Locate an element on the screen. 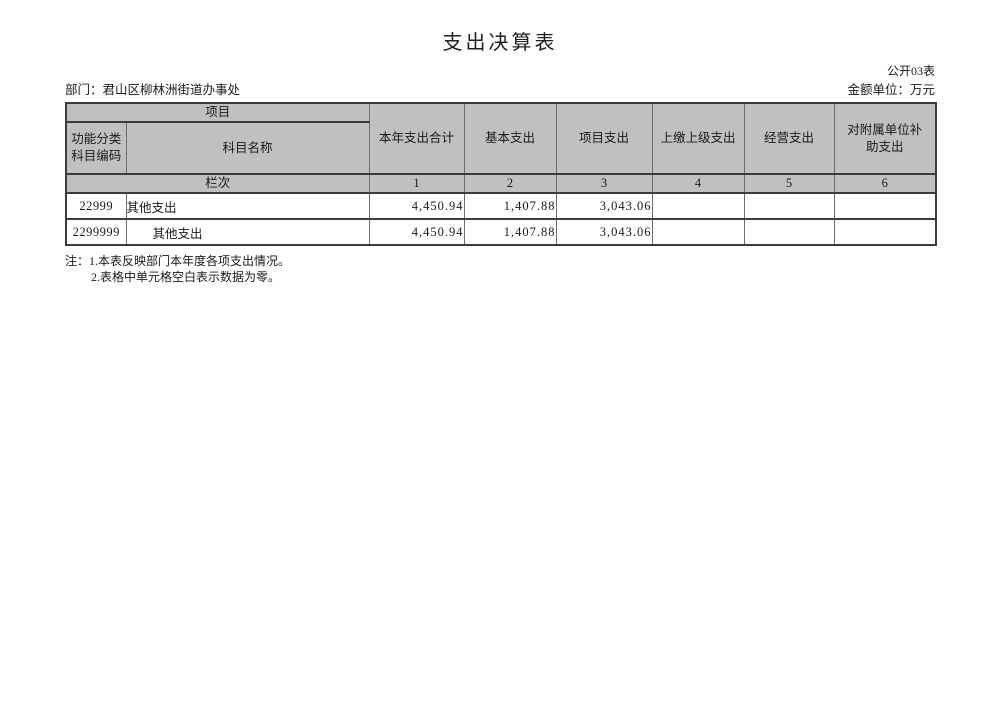  header-col-subsidy: 对附属单位补 助支出 is located at coordinates (885, 138).